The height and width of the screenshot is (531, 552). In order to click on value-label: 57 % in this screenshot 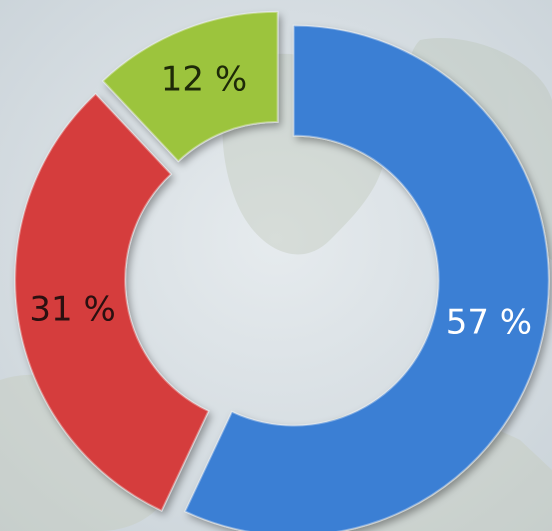, I will do `click(489, 323)`.